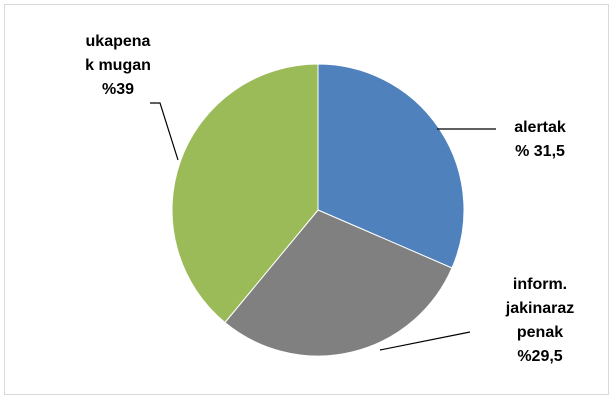 The image size is (614, 400). What do you see at coordinates (118, 89) in the screenshot?
I see `value-label: %39` at bounding box center [118, 89].